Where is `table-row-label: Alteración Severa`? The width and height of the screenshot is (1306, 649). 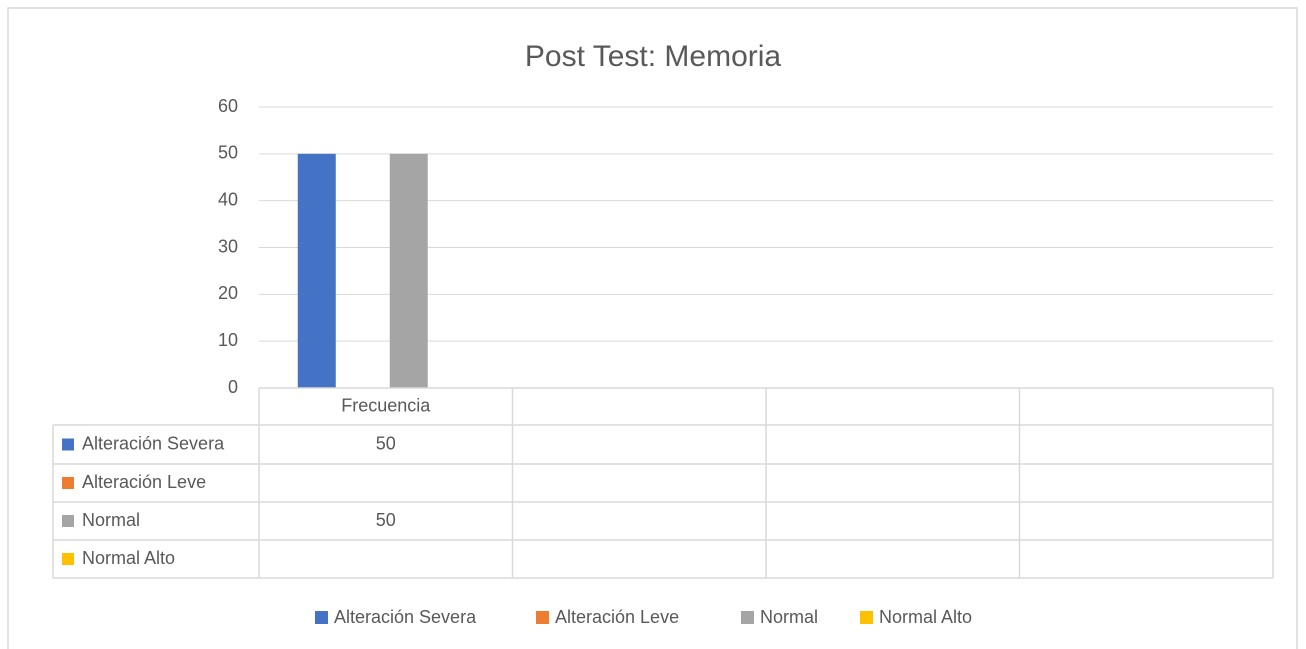
table-row-label: Alteración Severa is located at coordinates (153, 443).